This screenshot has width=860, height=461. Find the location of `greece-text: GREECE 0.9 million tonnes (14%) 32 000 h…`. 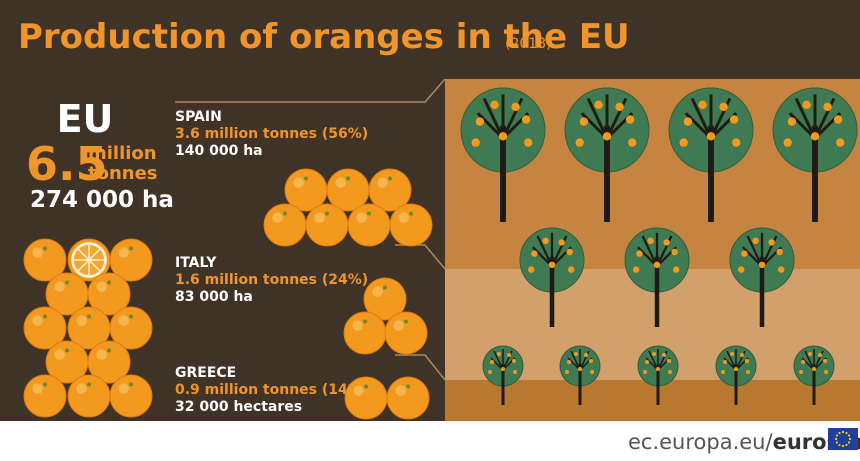

greece-text: GREECE 0.9 million tonnes (14%) 32 000 h… is located at coordinates (271, 390).